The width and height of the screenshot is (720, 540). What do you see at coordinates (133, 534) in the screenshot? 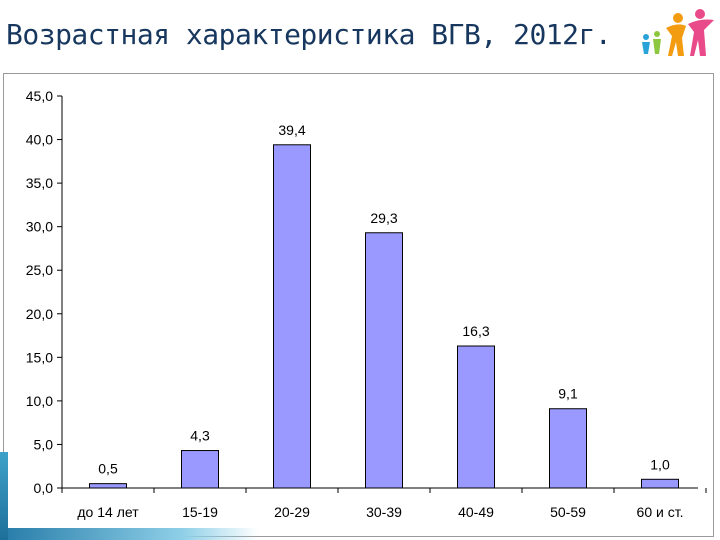
I see `slide-decoration-bottom` at bounding box center [133, 534].